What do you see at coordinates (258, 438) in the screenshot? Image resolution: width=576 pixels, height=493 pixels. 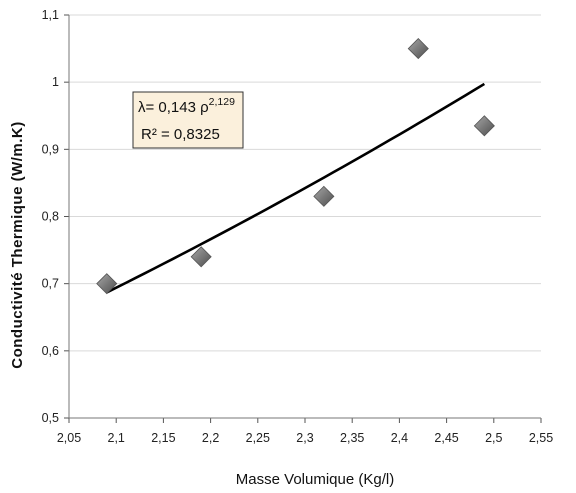 I see `x-tick-label: 2,25` at bounding box center [258, 438].